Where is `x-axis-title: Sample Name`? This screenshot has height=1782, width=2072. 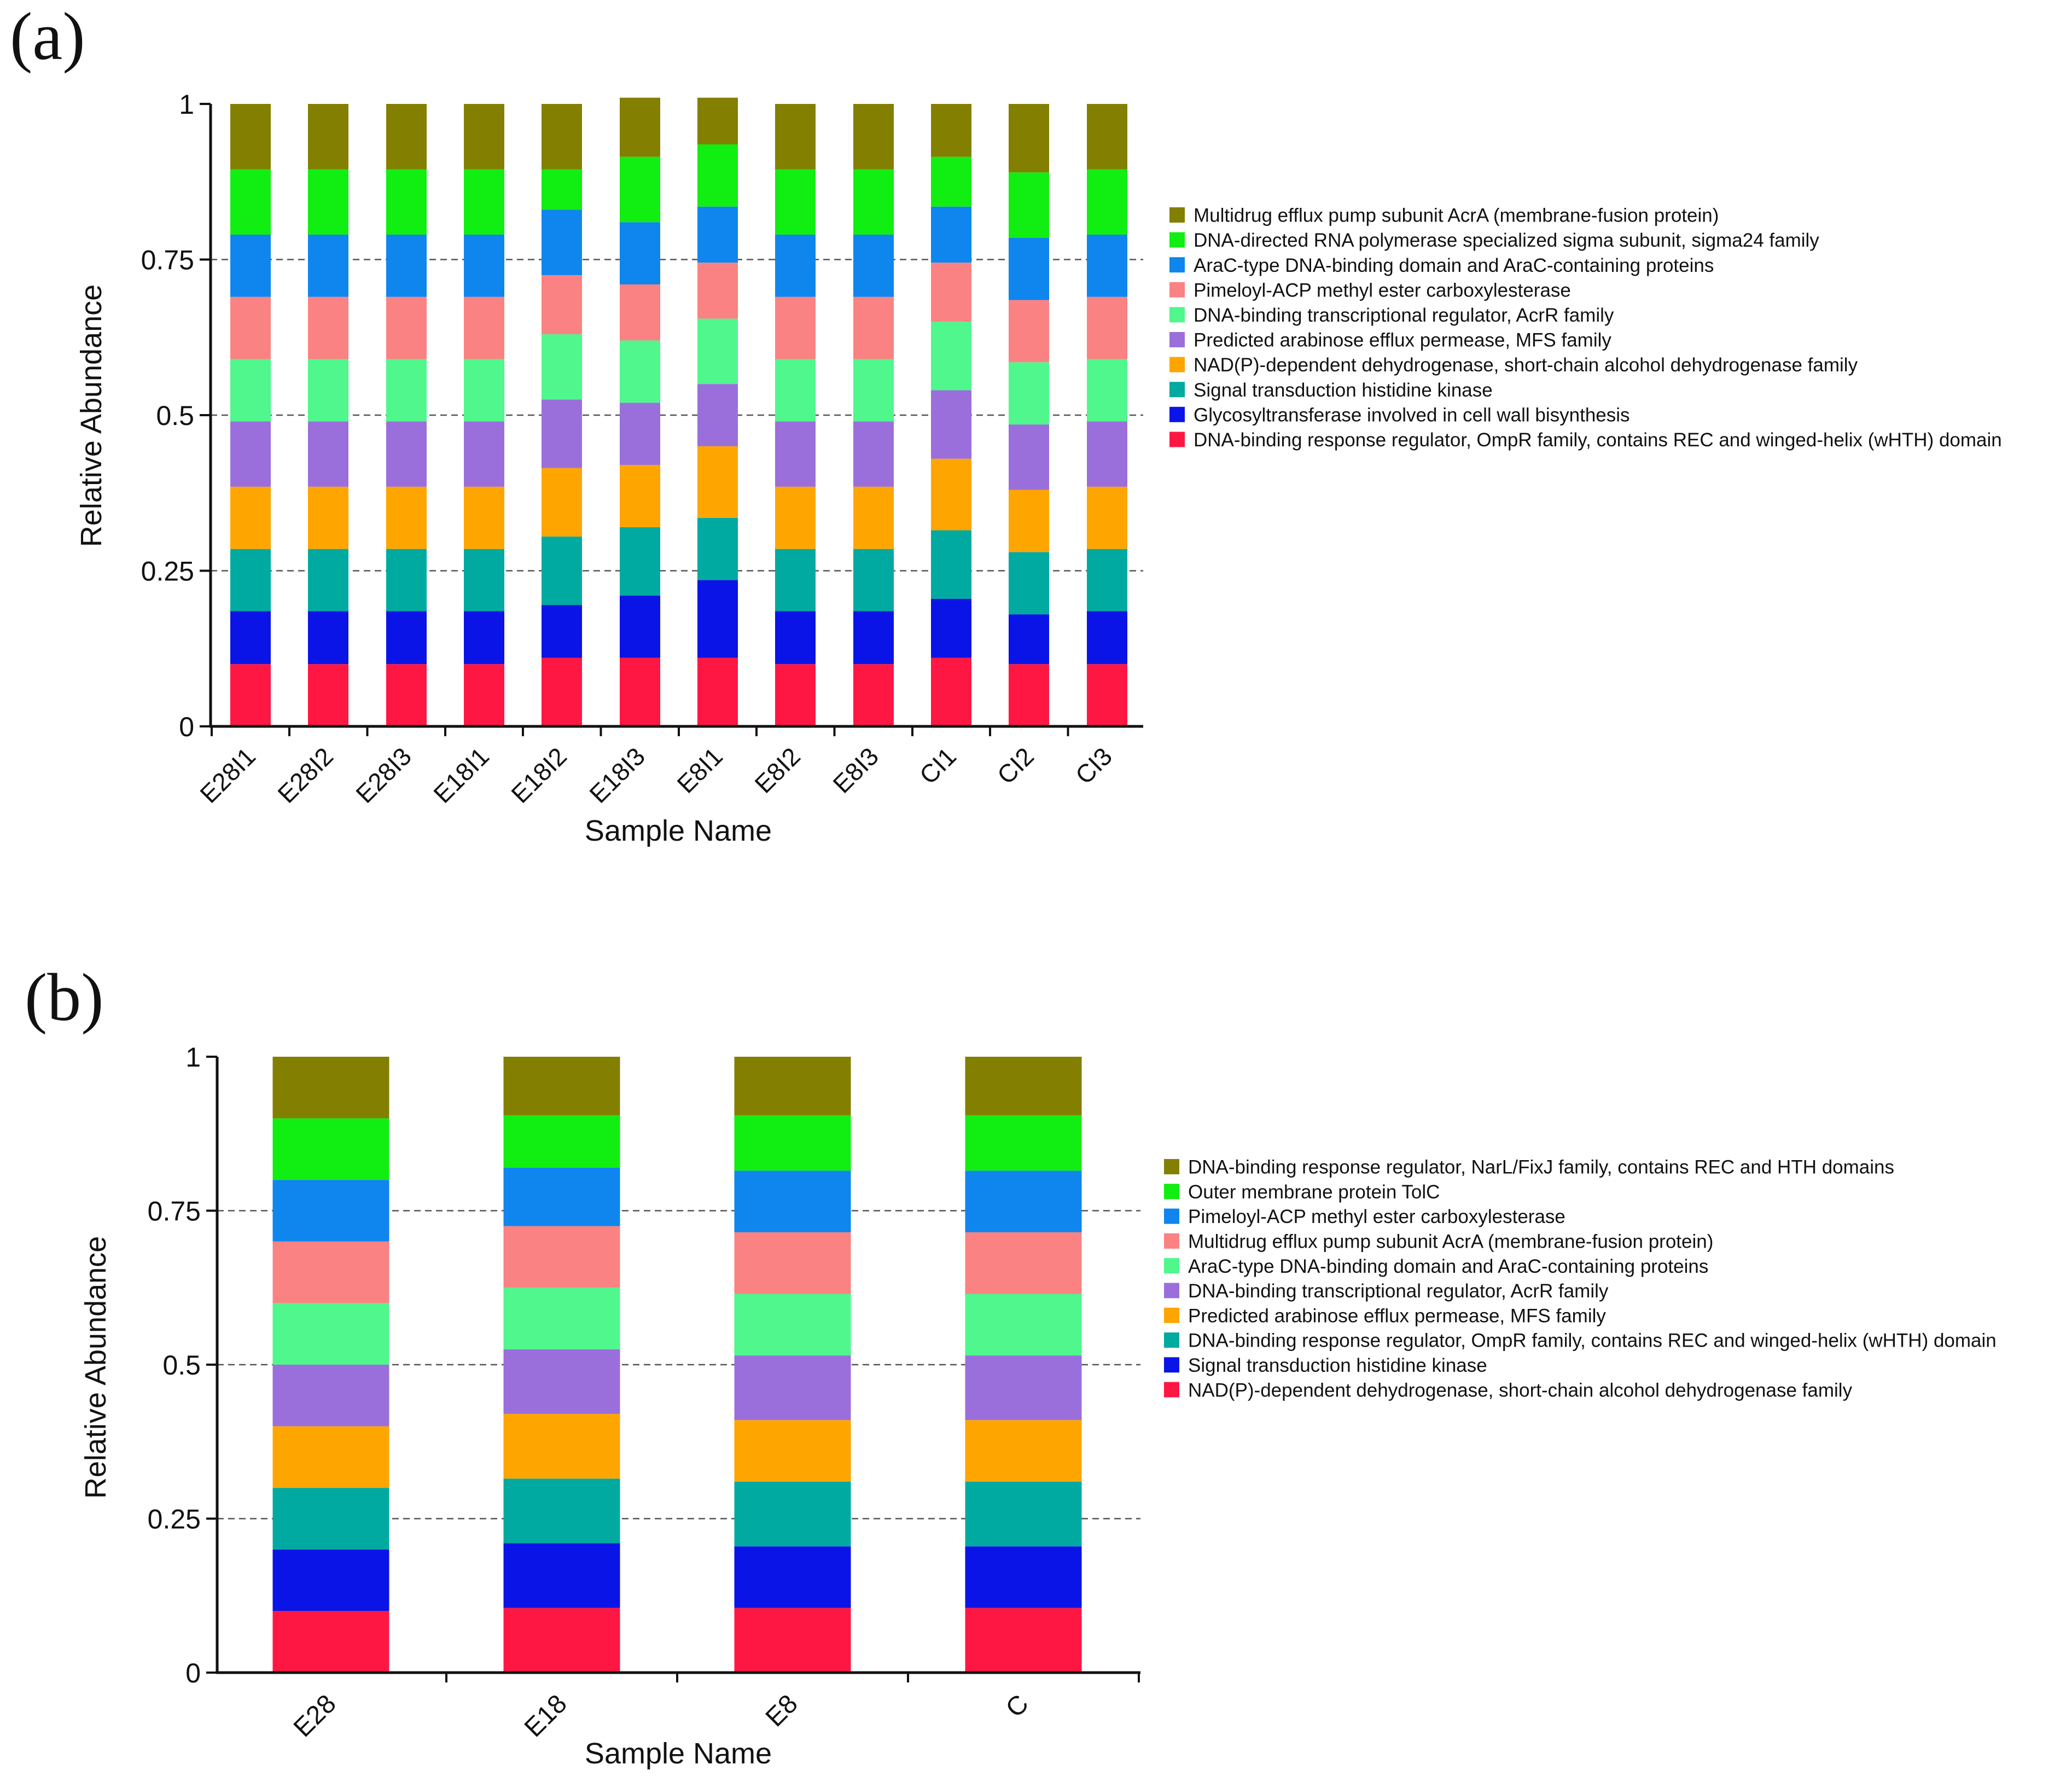
x-axis-title: Sample Name is located at coordinates (678, 831).